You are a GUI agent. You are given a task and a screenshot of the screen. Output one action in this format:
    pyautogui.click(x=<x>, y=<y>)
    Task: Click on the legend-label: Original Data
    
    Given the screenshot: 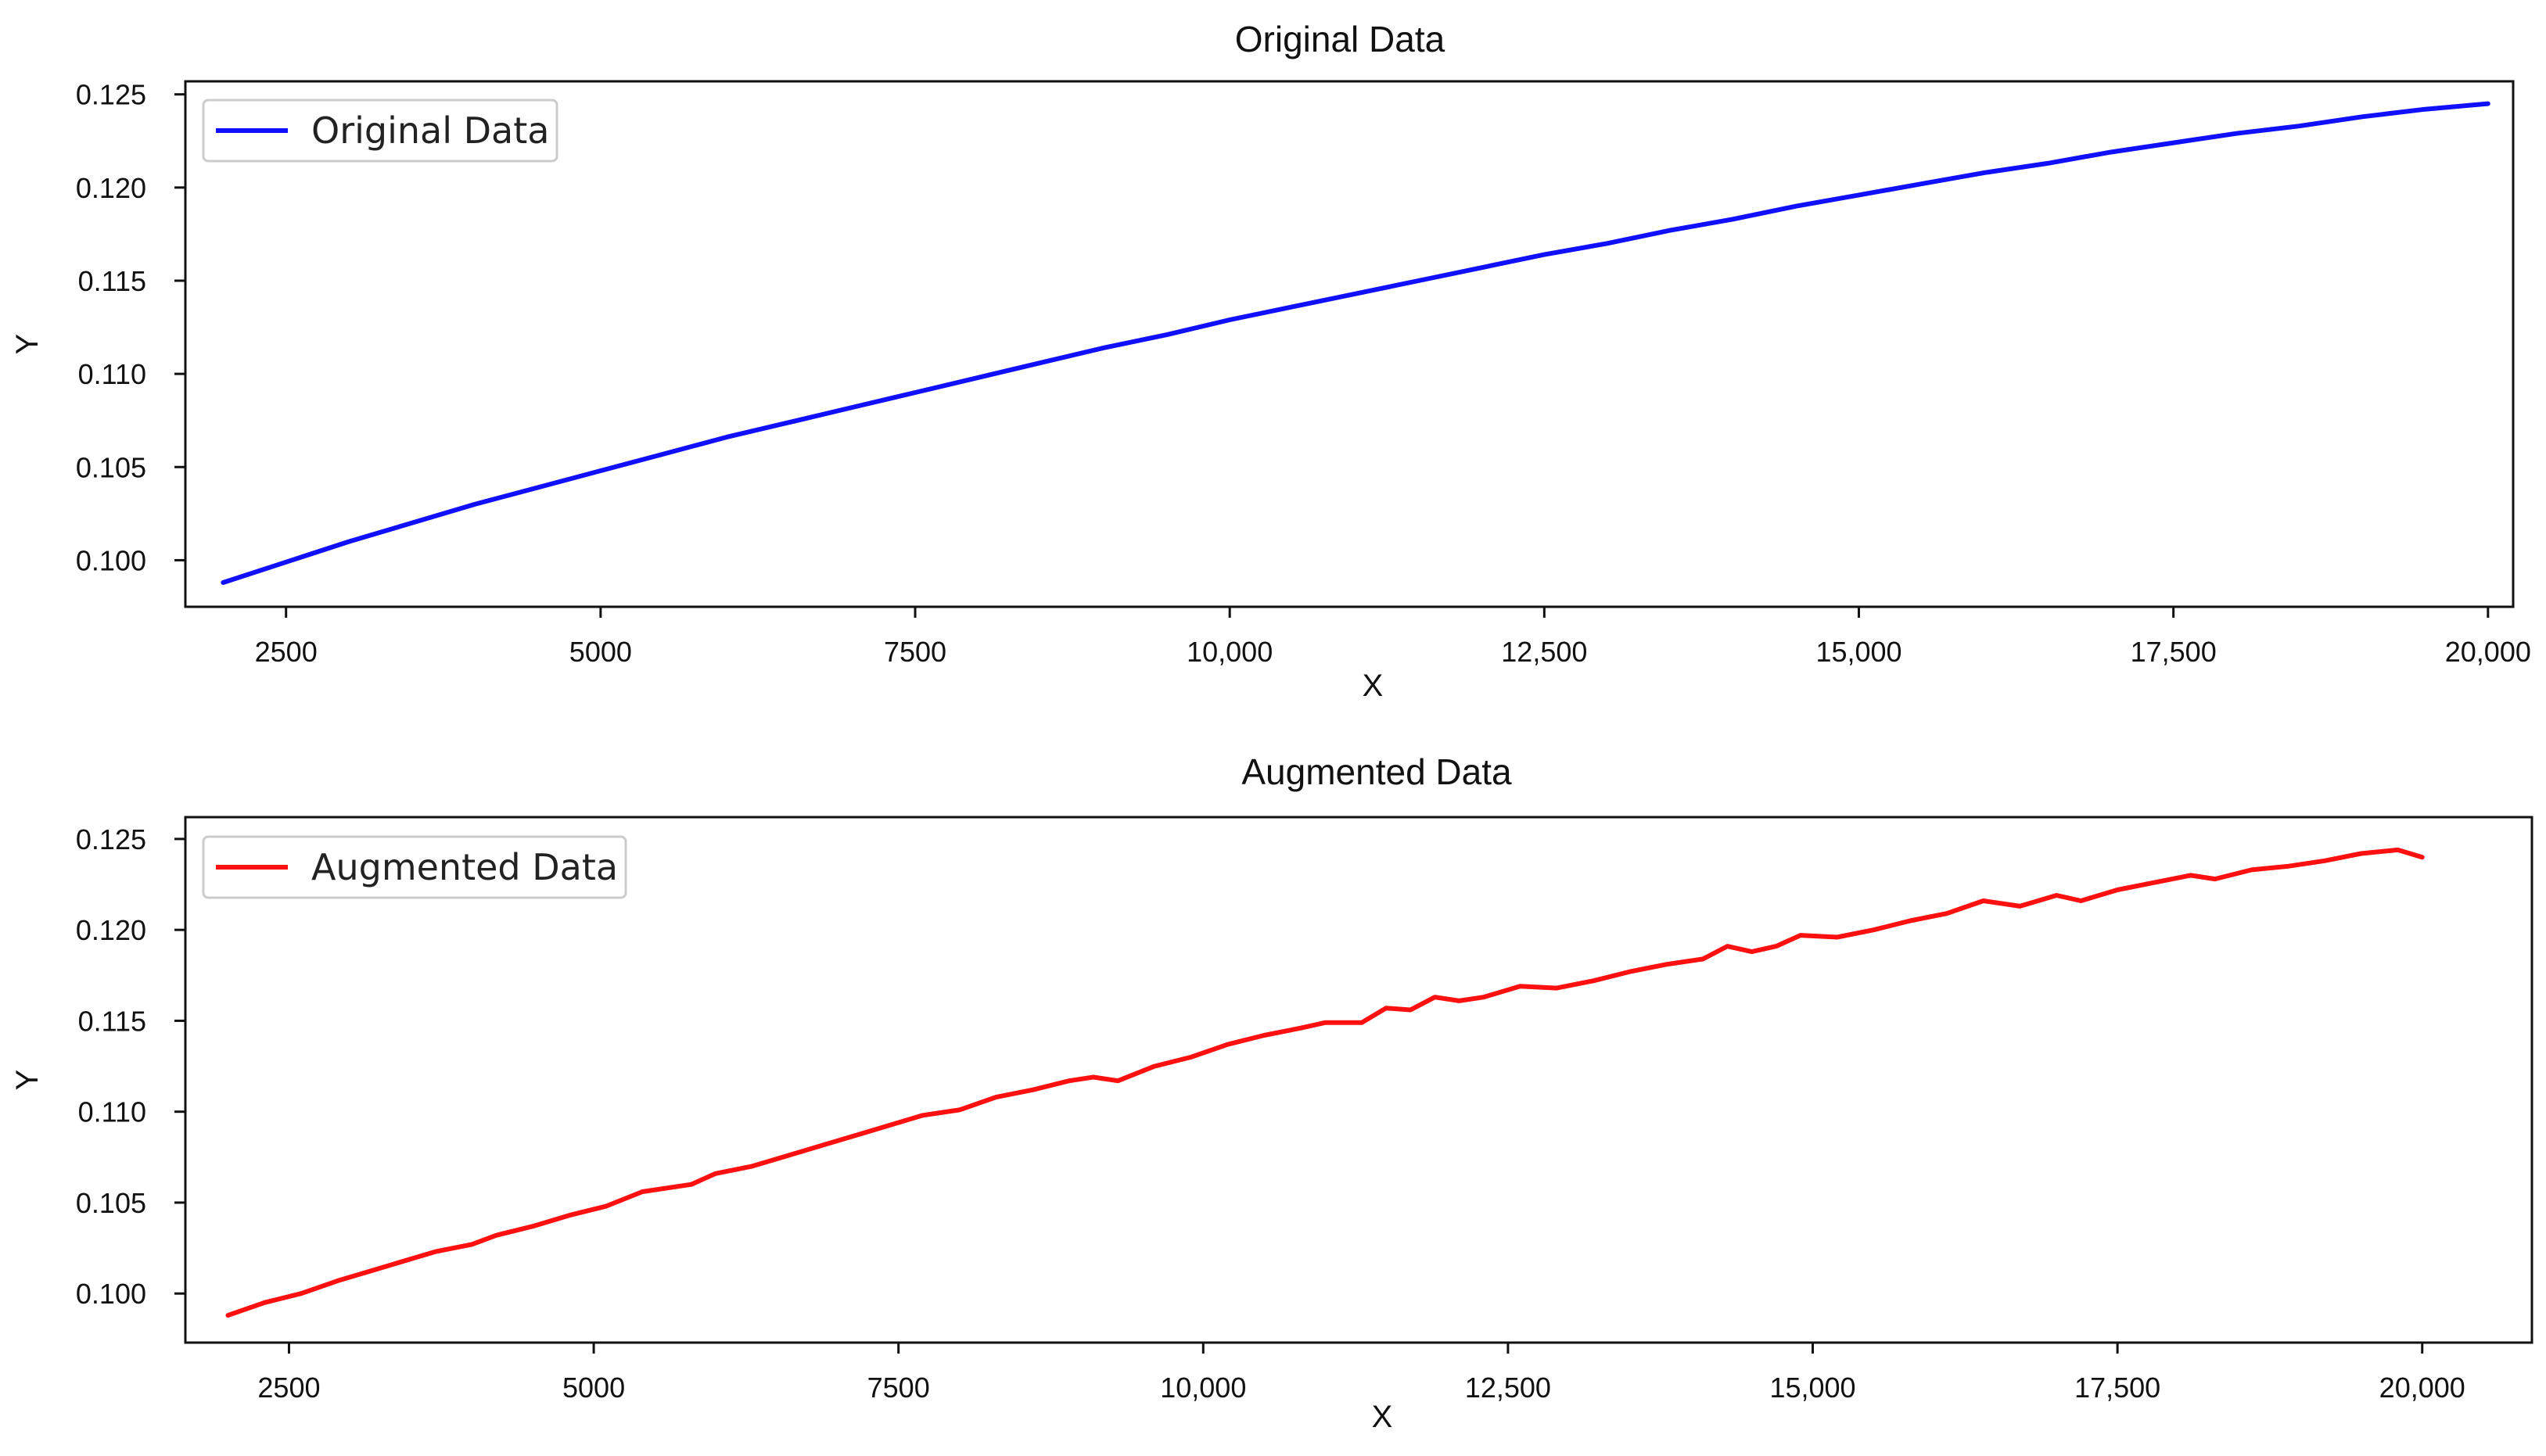 What is the action you would take?
    pyautogui.click(x=430, y=130)
    